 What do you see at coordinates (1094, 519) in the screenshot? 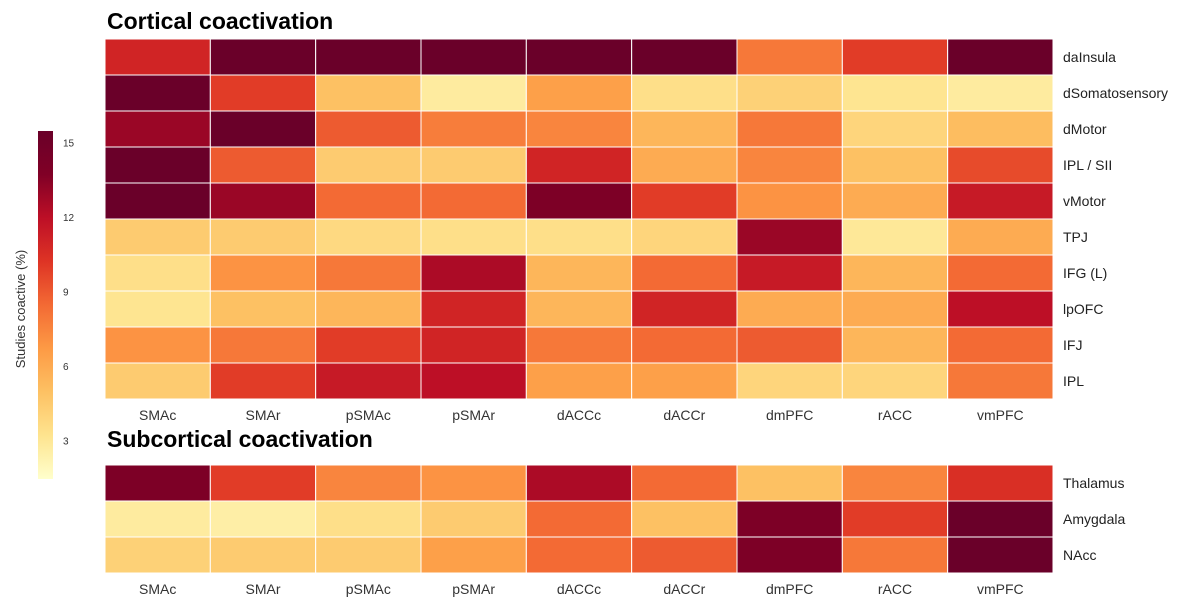
I see `subcortical-row-label: Amygdala` at bounding box center [1094, 519].